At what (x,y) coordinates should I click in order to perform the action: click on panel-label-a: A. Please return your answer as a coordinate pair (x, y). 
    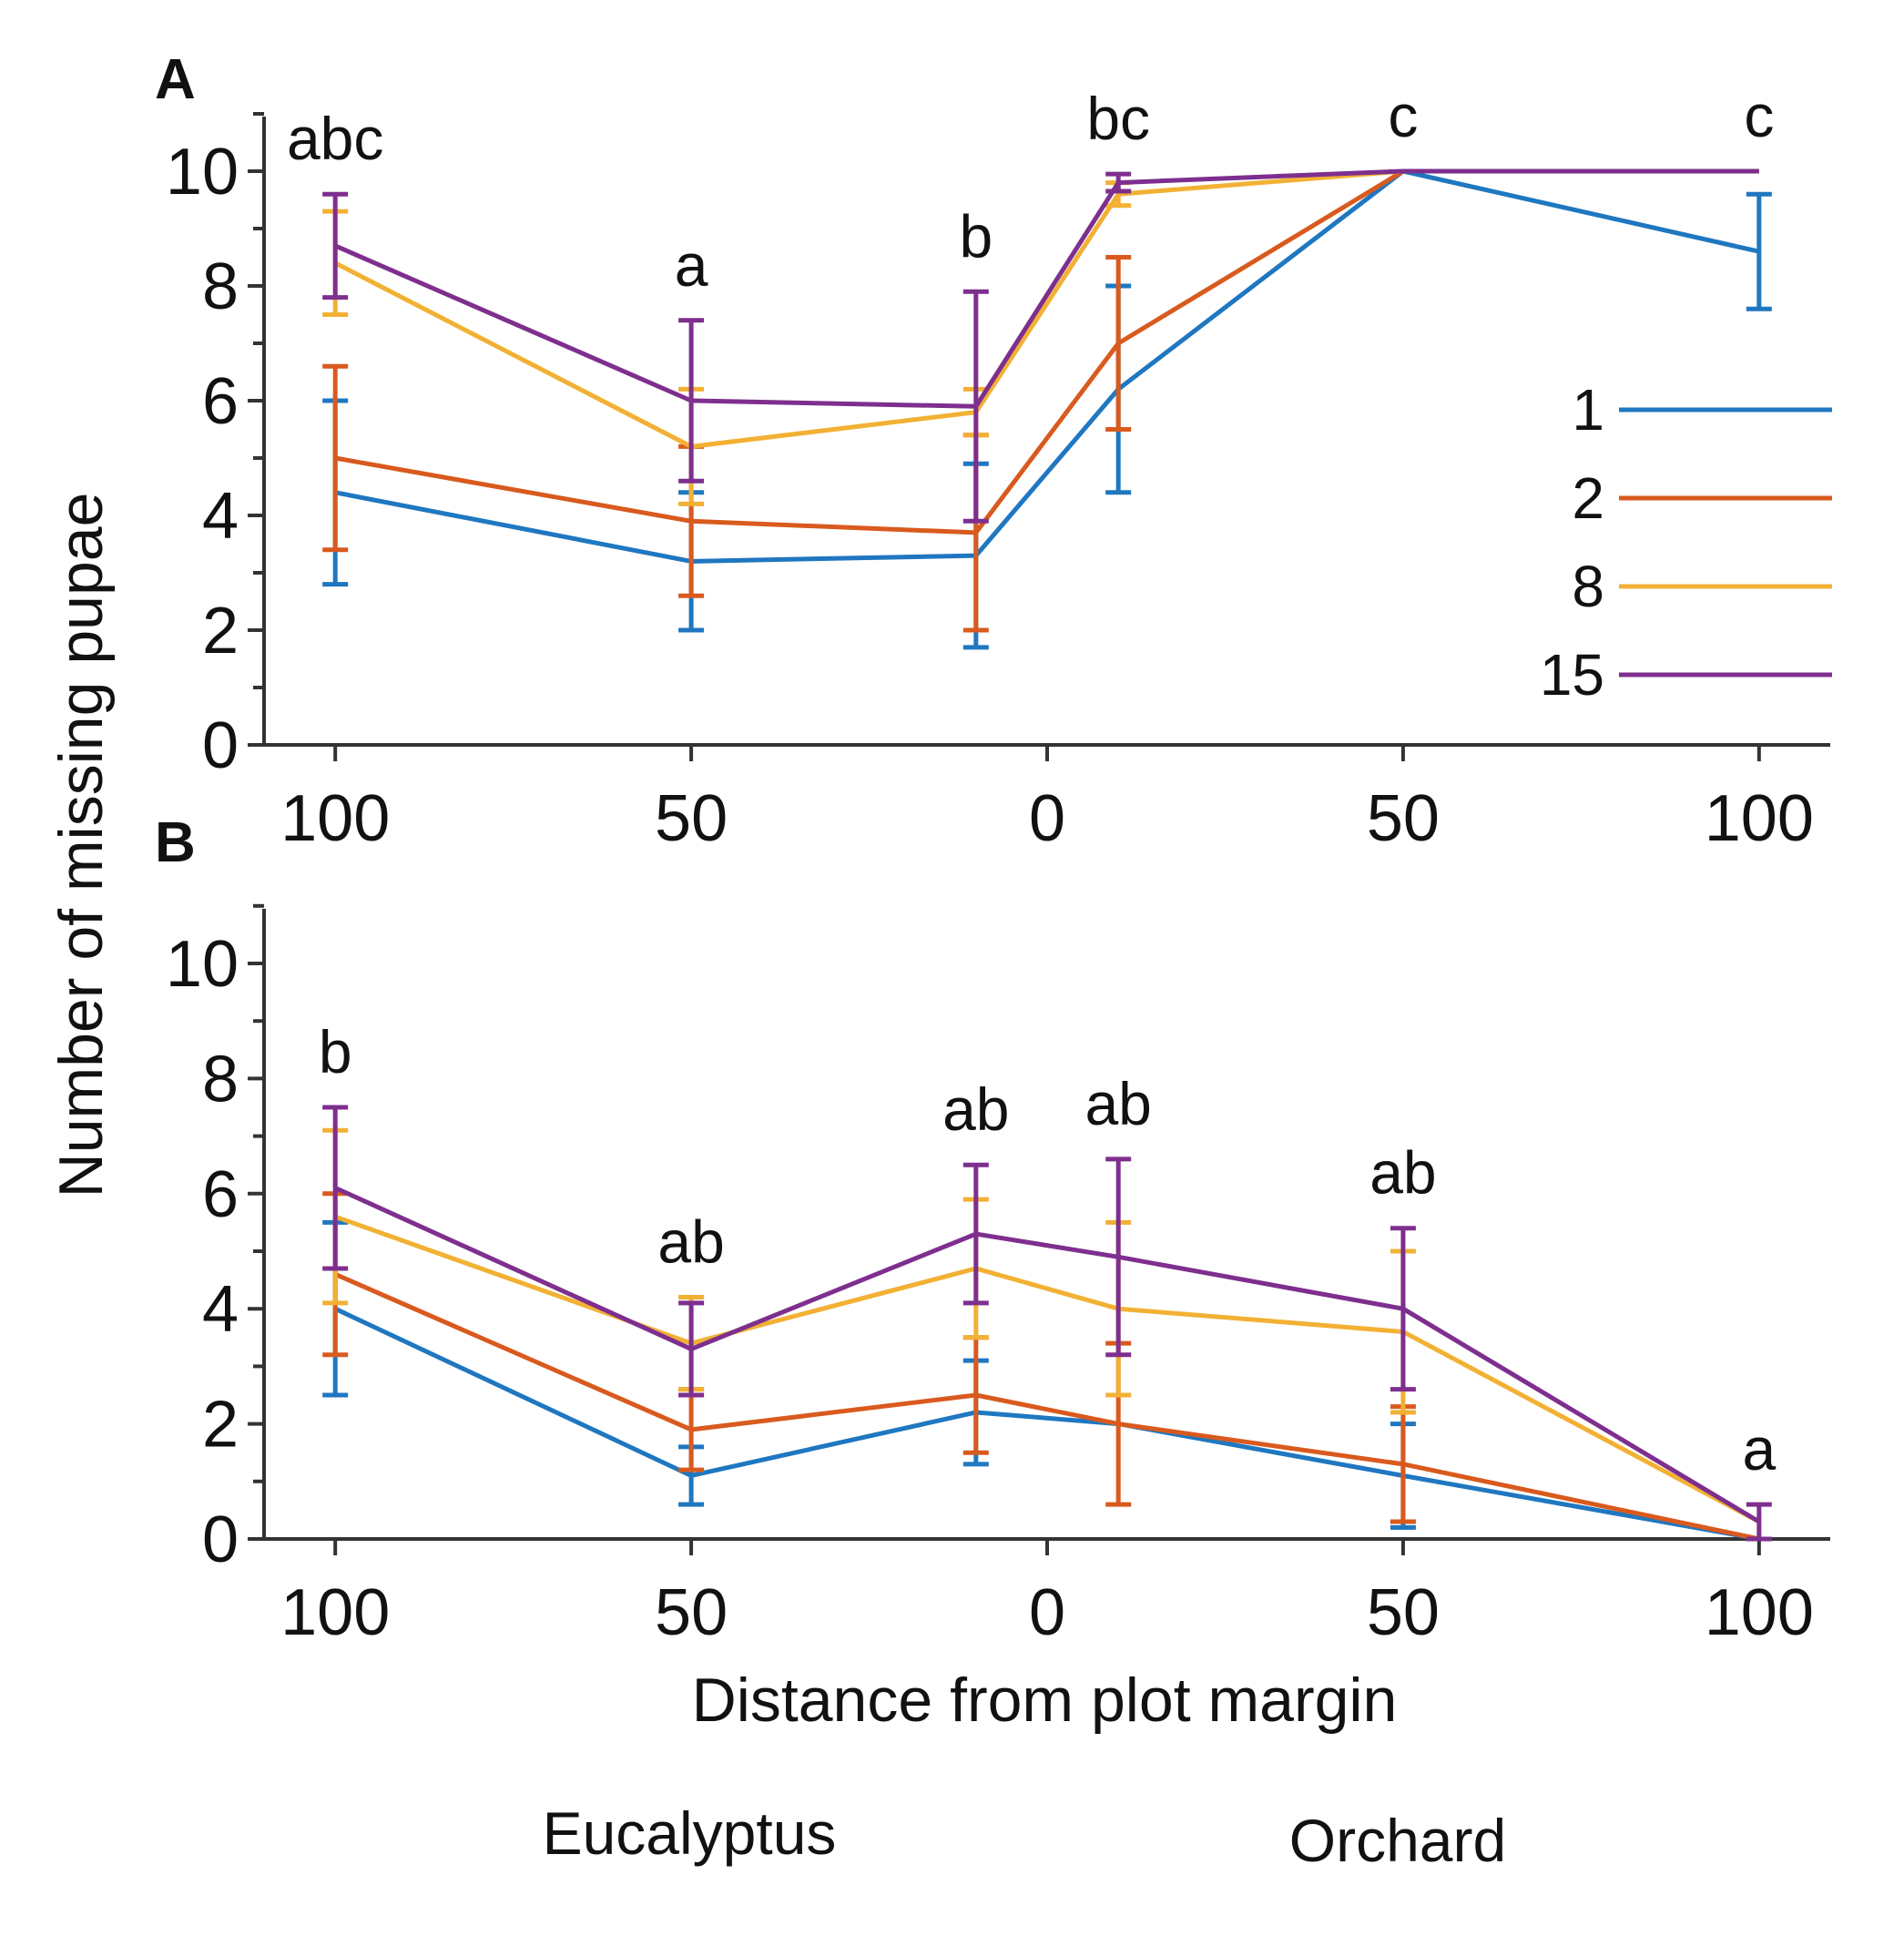
    Looking at the image, I should click on (175, 79).